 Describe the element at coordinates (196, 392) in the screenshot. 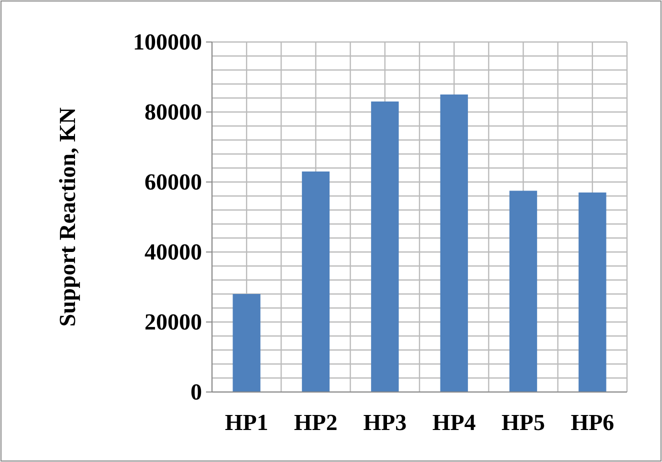

I see `y-tick-label: 0` at that location.